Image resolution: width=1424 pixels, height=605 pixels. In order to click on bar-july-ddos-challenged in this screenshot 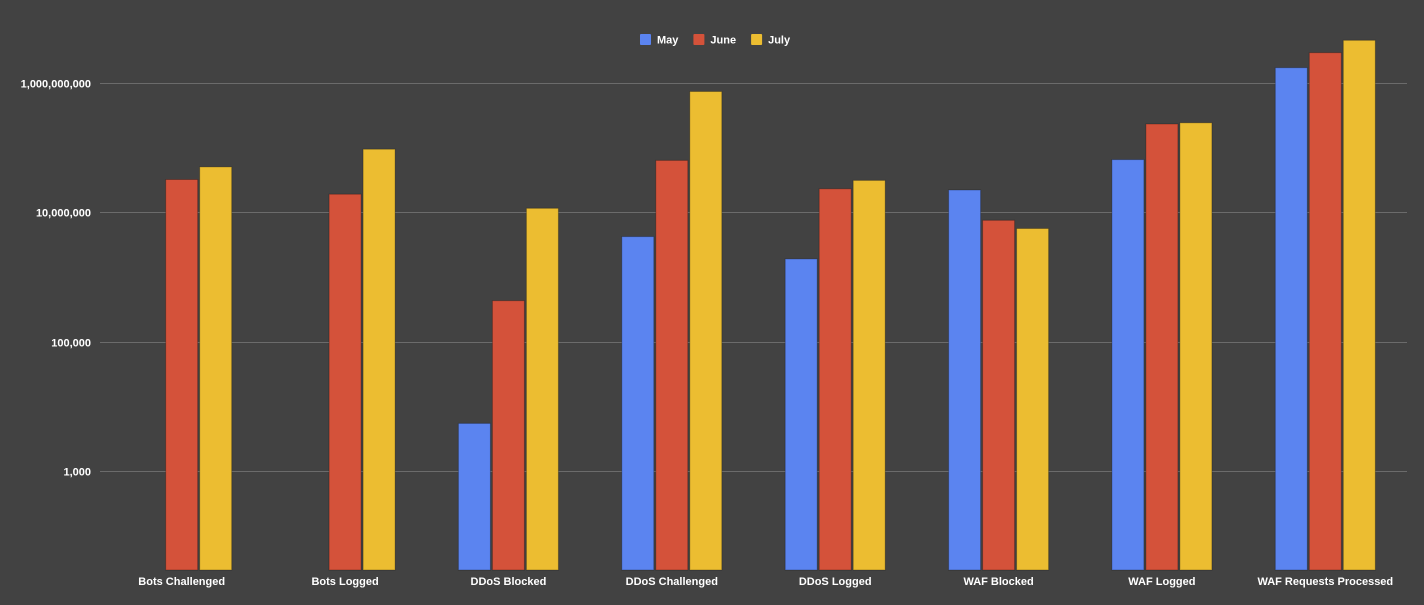, I will do `click(706, 331)`.